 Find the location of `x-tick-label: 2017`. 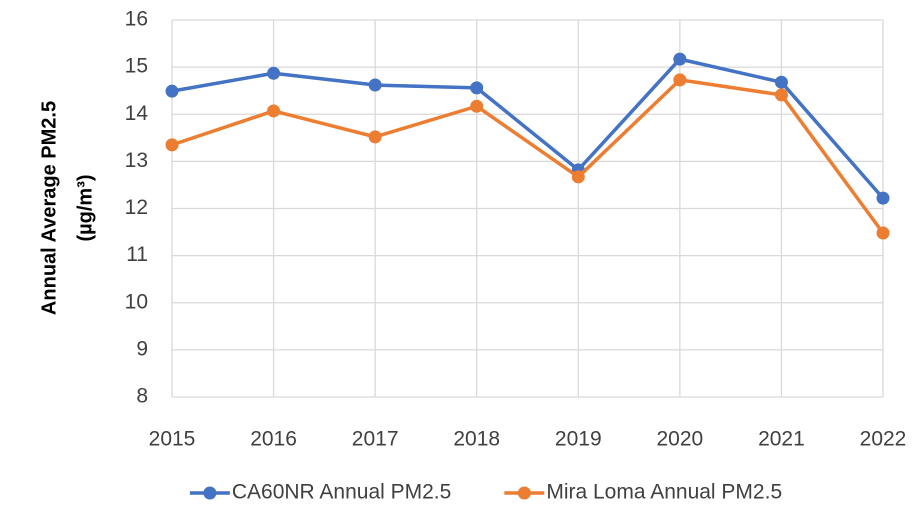

x-tick-label: 2017 is located at coordinates (375, 439).